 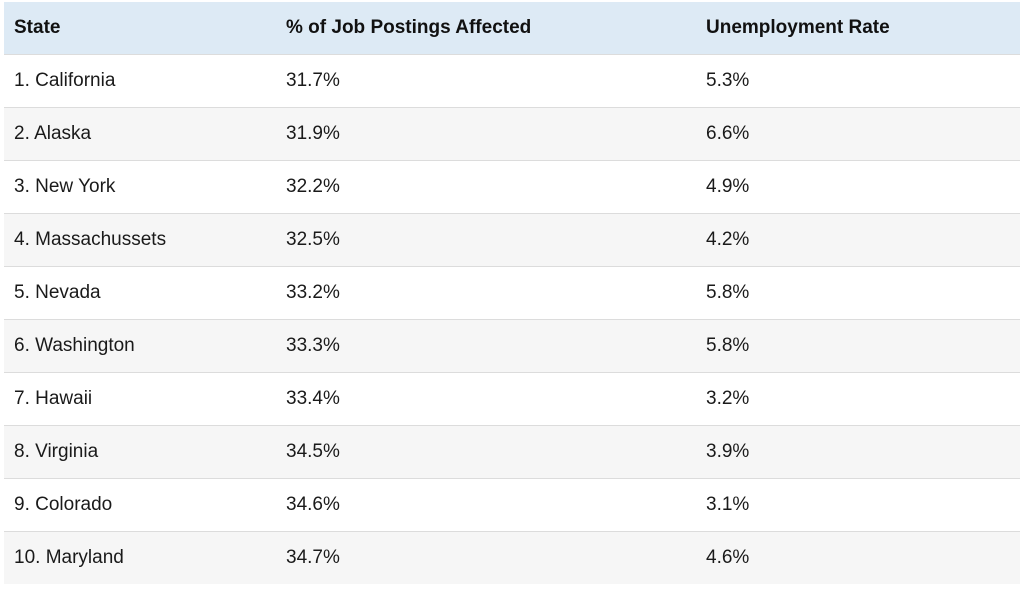 I want to click on cell-unemployment-rate: 4.6%, so click(x=728, y=557).